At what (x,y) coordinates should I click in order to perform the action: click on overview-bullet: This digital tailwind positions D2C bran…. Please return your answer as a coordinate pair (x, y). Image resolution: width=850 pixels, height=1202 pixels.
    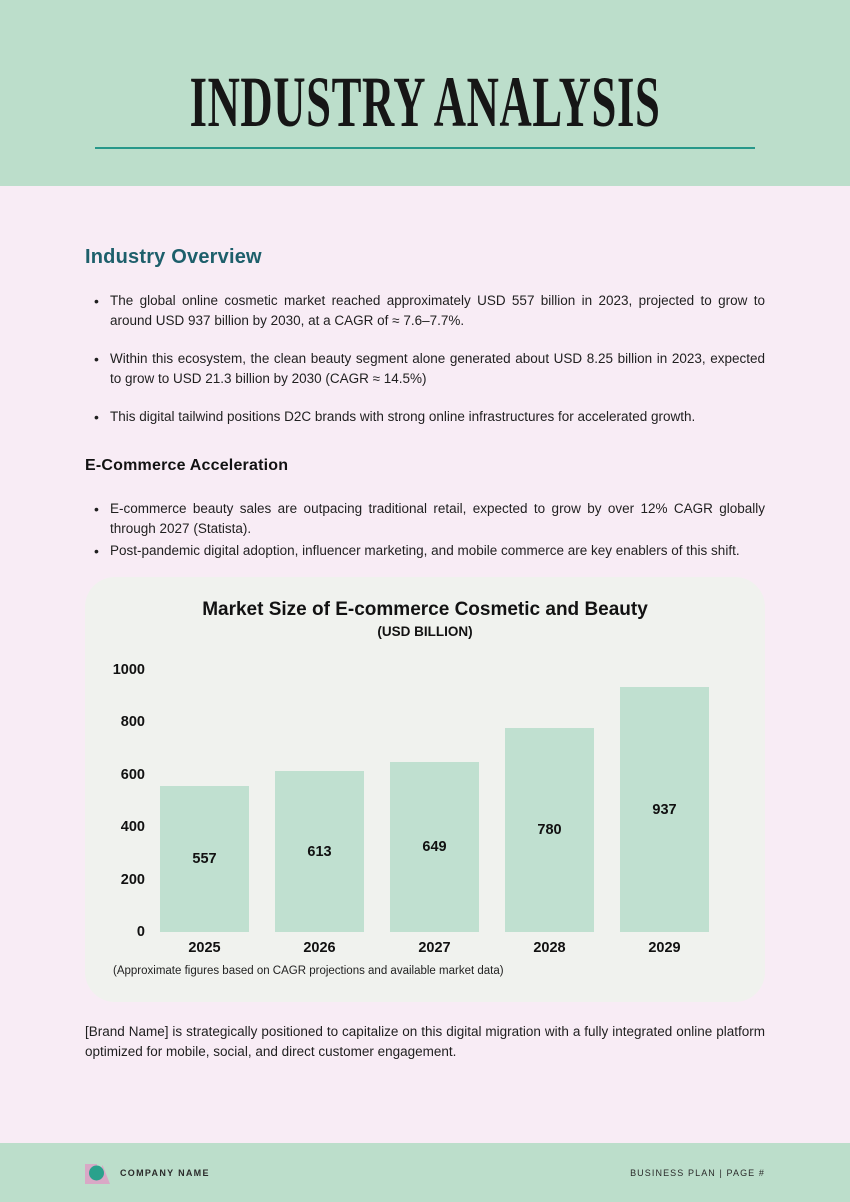
    Looking at the image, I should click on (425, 417).